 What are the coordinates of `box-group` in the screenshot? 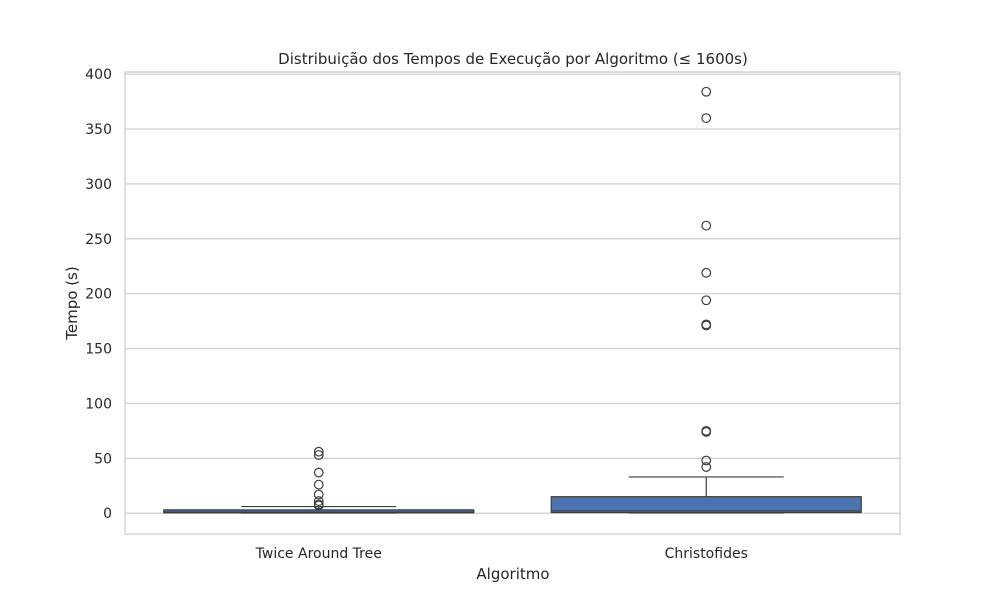 It's located at (319, 480).